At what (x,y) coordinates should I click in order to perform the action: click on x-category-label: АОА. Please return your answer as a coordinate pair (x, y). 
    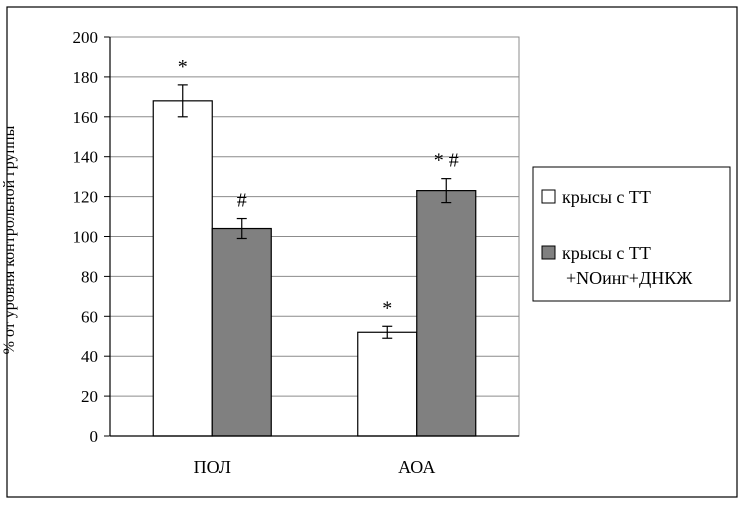
    Looking at the image, I should click on (416, 467).